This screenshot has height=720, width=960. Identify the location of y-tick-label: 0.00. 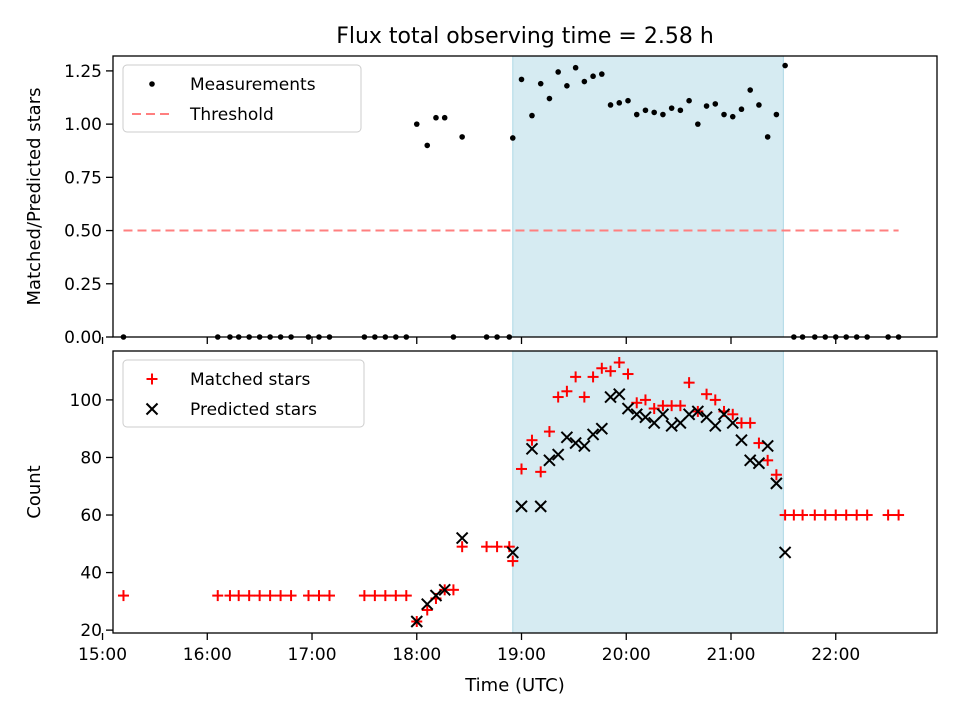
(83, 338).